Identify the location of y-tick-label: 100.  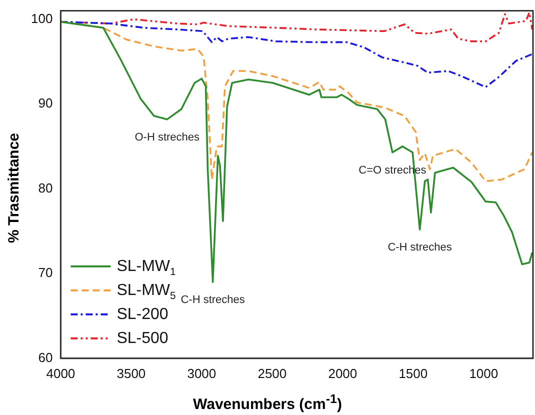
(41, 18).